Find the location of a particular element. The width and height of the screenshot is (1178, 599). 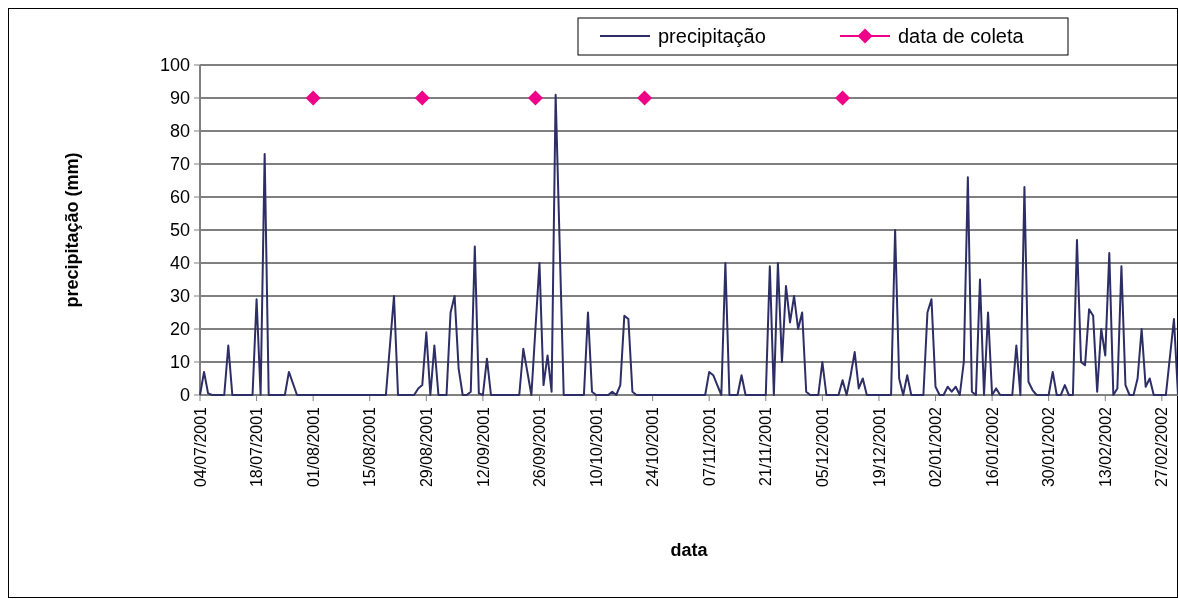

x-tick-label: 26/09/2001 is located at coordinates (540, 447).